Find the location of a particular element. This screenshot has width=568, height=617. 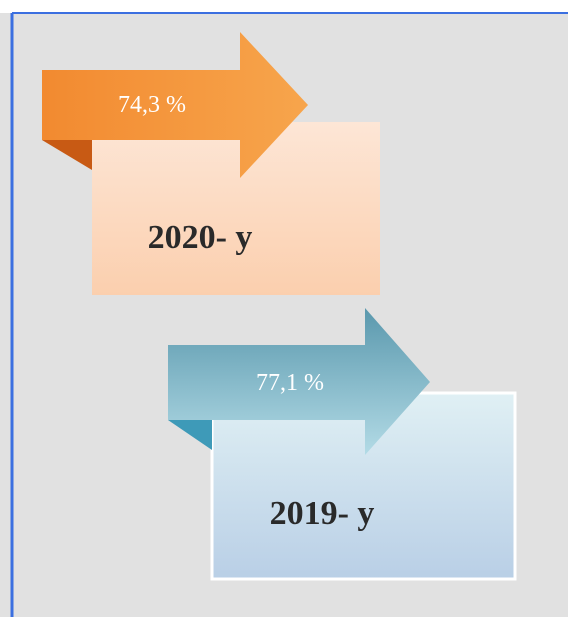

year-label: 2019- y is located at coordinates (322, 513).